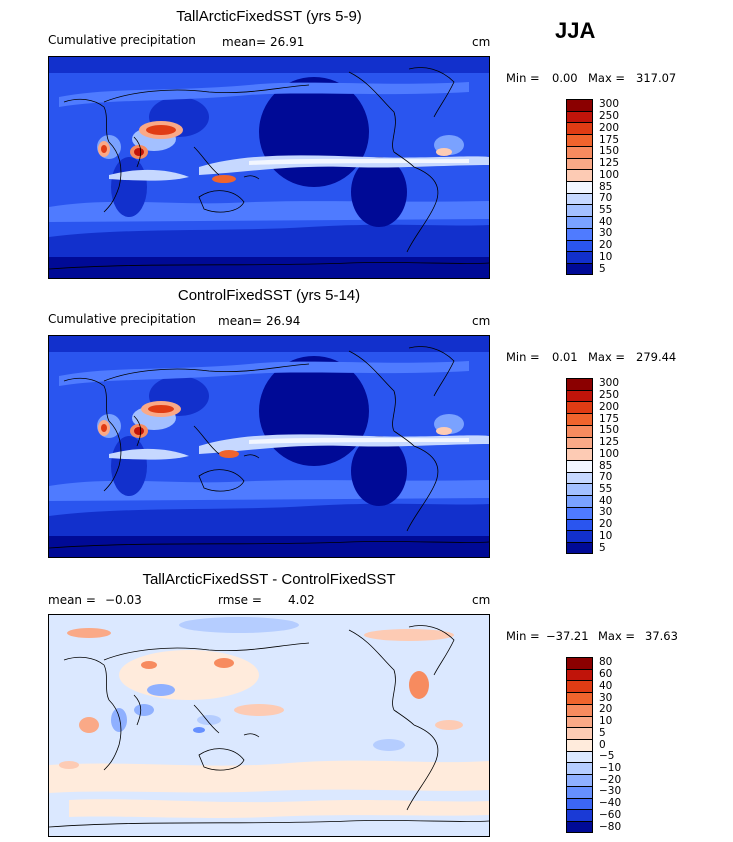  I want to click on panel3-colorbar: 80 60 40 30 20 10 5 0 −5 −10 −20 −30 −40 −60 −80, so click(631, 745).